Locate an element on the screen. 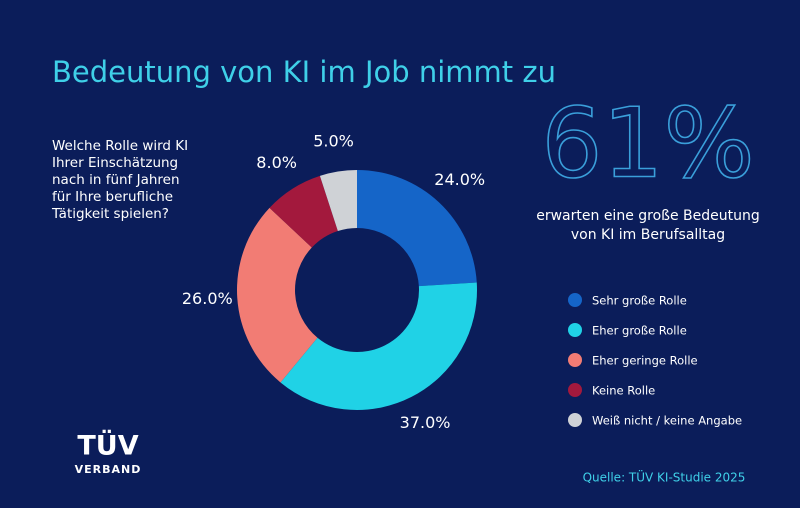 This screenshot has height=508, width=800. data-label: 24.0% is located at coordinates (459, 179).